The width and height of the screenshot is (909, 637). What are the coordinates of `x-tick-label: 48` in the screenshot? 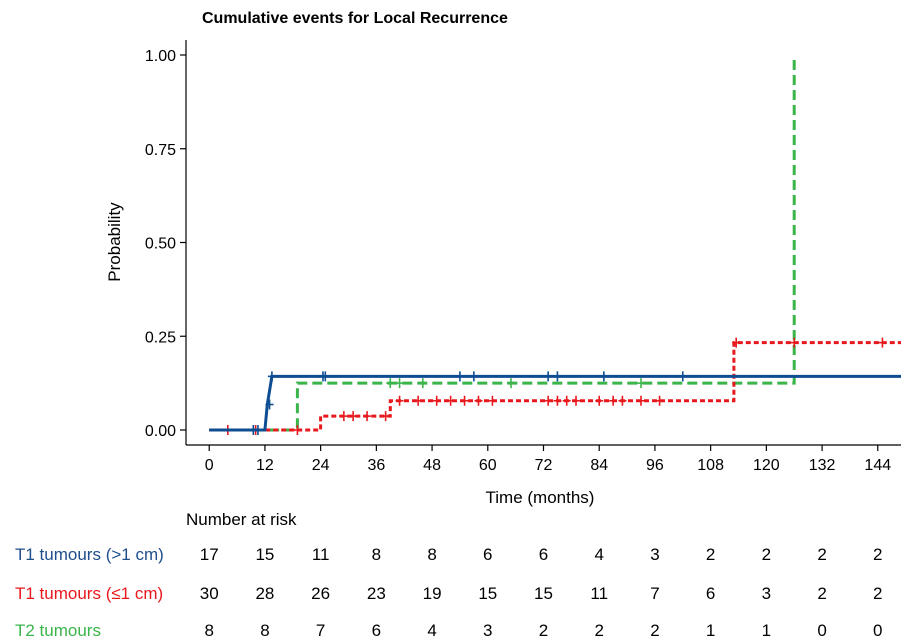 It's located at (432, 465).